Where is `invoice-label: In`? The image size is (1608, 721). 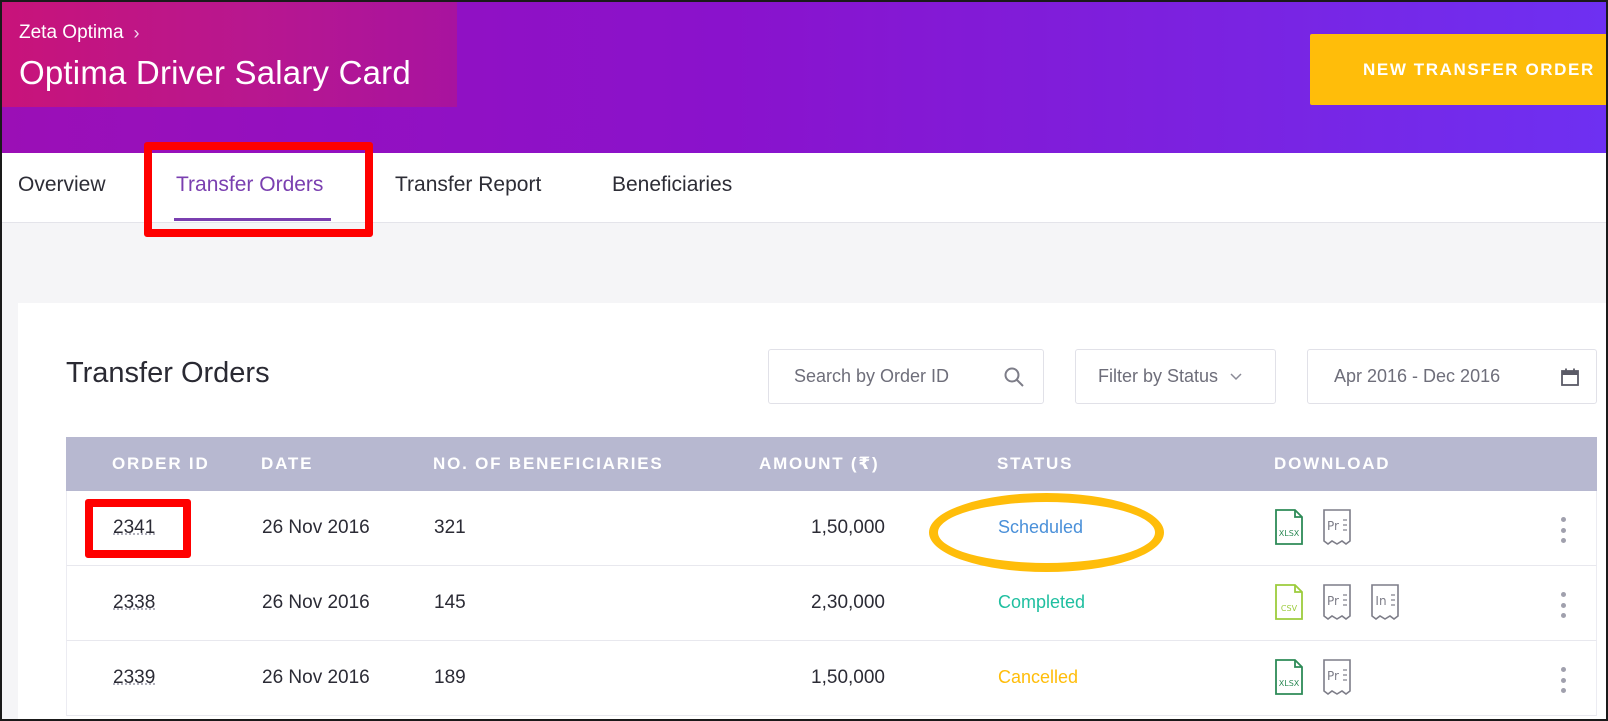 invoice-label: In is located at coordinates (1380, 601).